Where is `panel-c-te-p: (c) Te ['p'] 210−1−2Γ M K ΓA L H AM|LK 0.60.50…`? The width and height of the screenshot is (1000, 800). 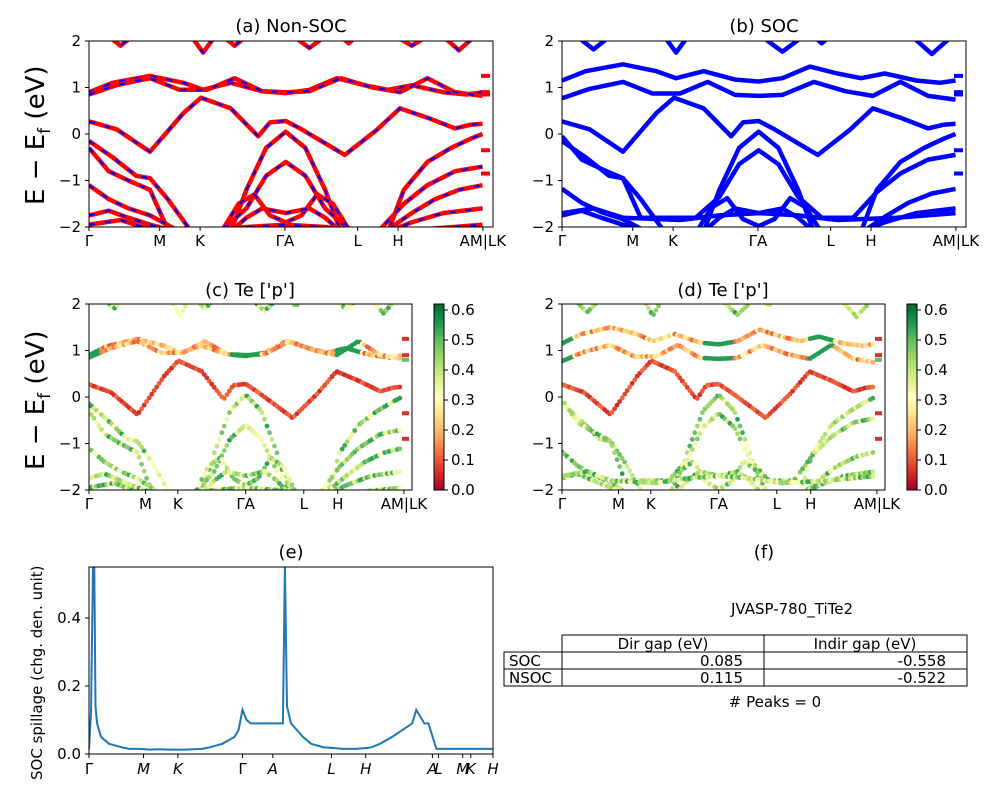
panel-c-te-p: (c) Te ['p'] 210−1−2Γ M K ΓA L H AM|LK 0.60.50… is located at coordinates (267, 396).